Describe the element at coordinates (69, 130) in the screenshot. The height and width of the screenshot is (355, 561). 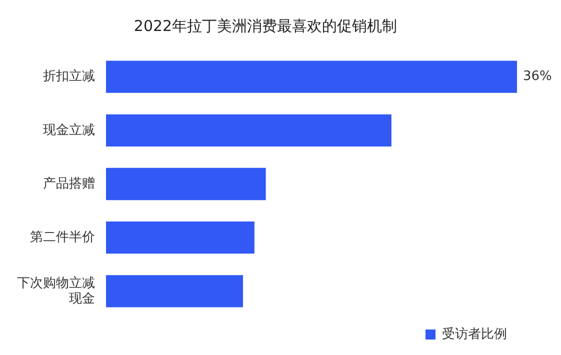
I see `y-tick-label: 现金立减` at that location.